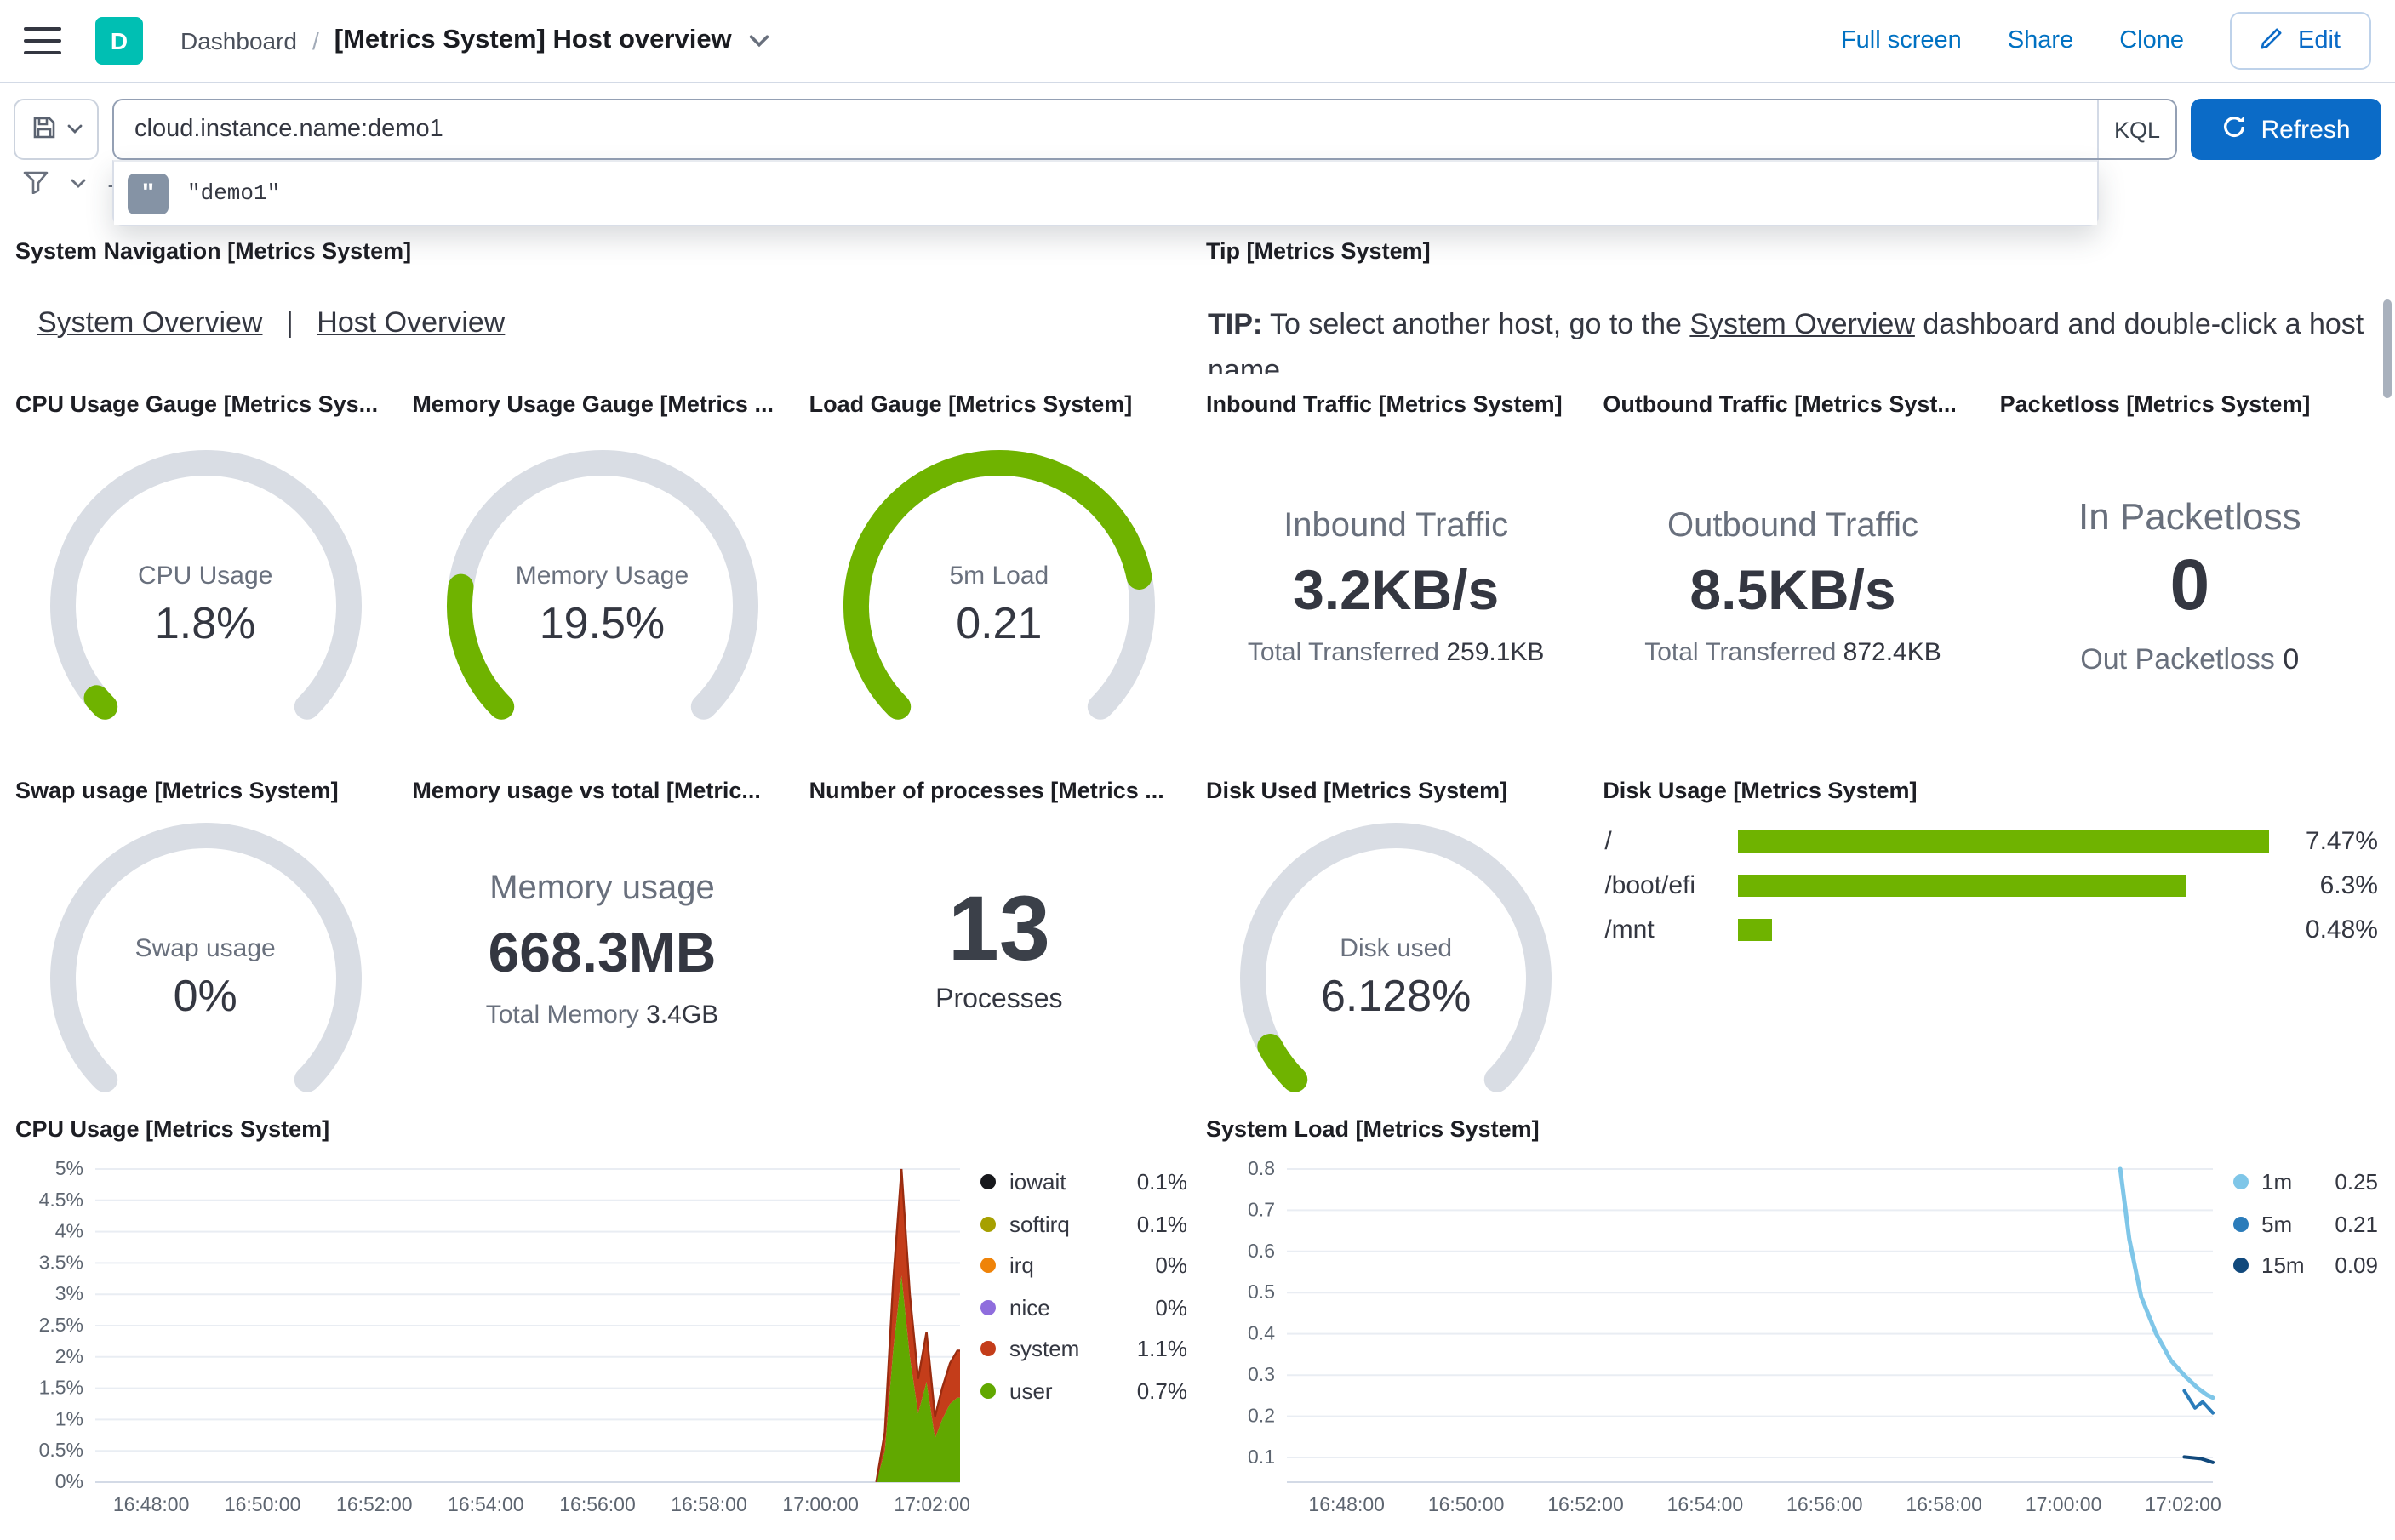  I want to click on gauge-value: 0%, so click(205, 995).